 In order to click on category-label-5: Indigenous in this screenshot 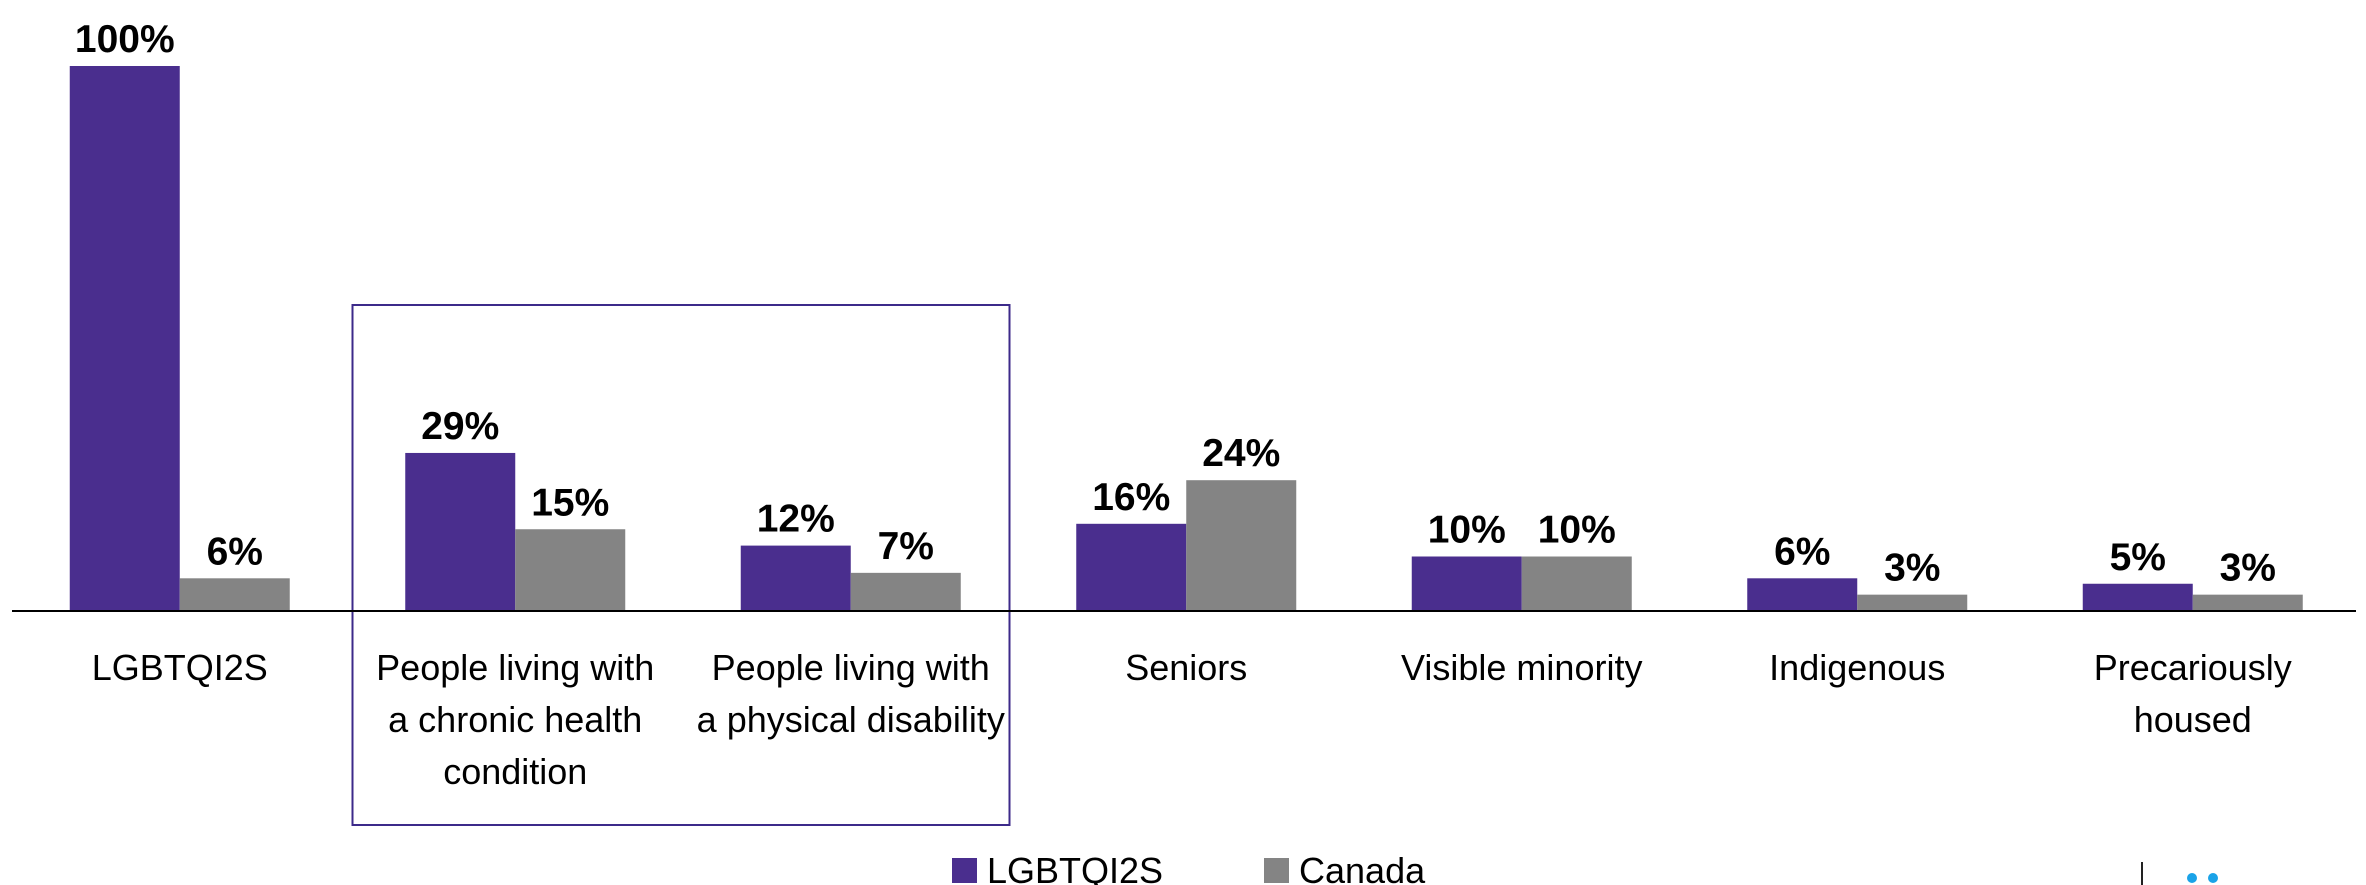, I will do `click(1857, 667)`.